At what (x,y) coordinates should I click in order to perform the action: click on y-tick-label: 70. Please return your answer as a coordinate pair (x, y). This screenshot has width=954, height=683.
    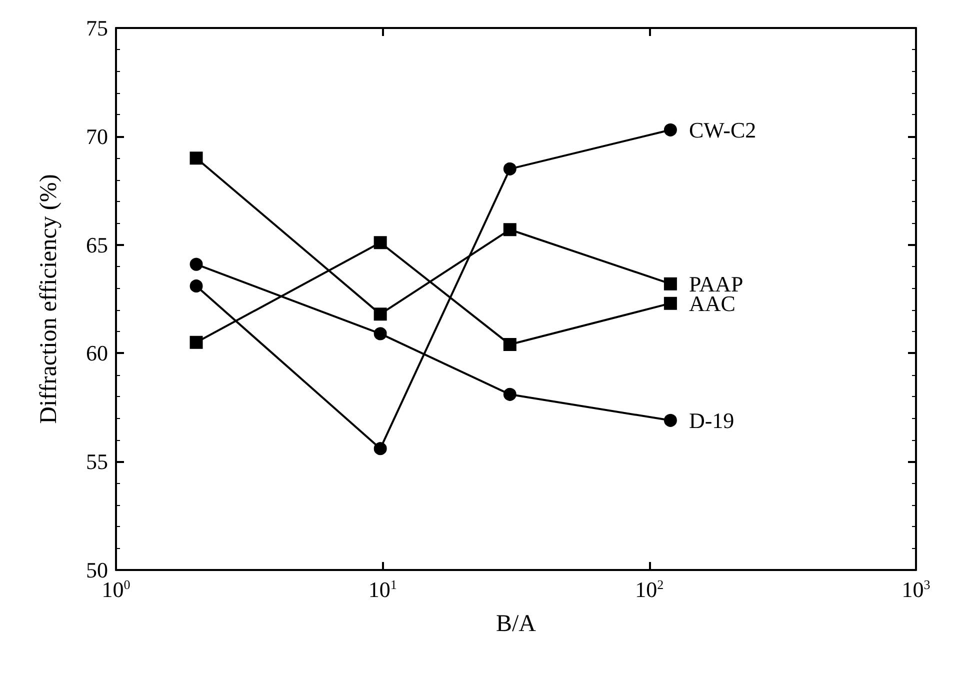
    Looking at the image, I should click on (97, 136).